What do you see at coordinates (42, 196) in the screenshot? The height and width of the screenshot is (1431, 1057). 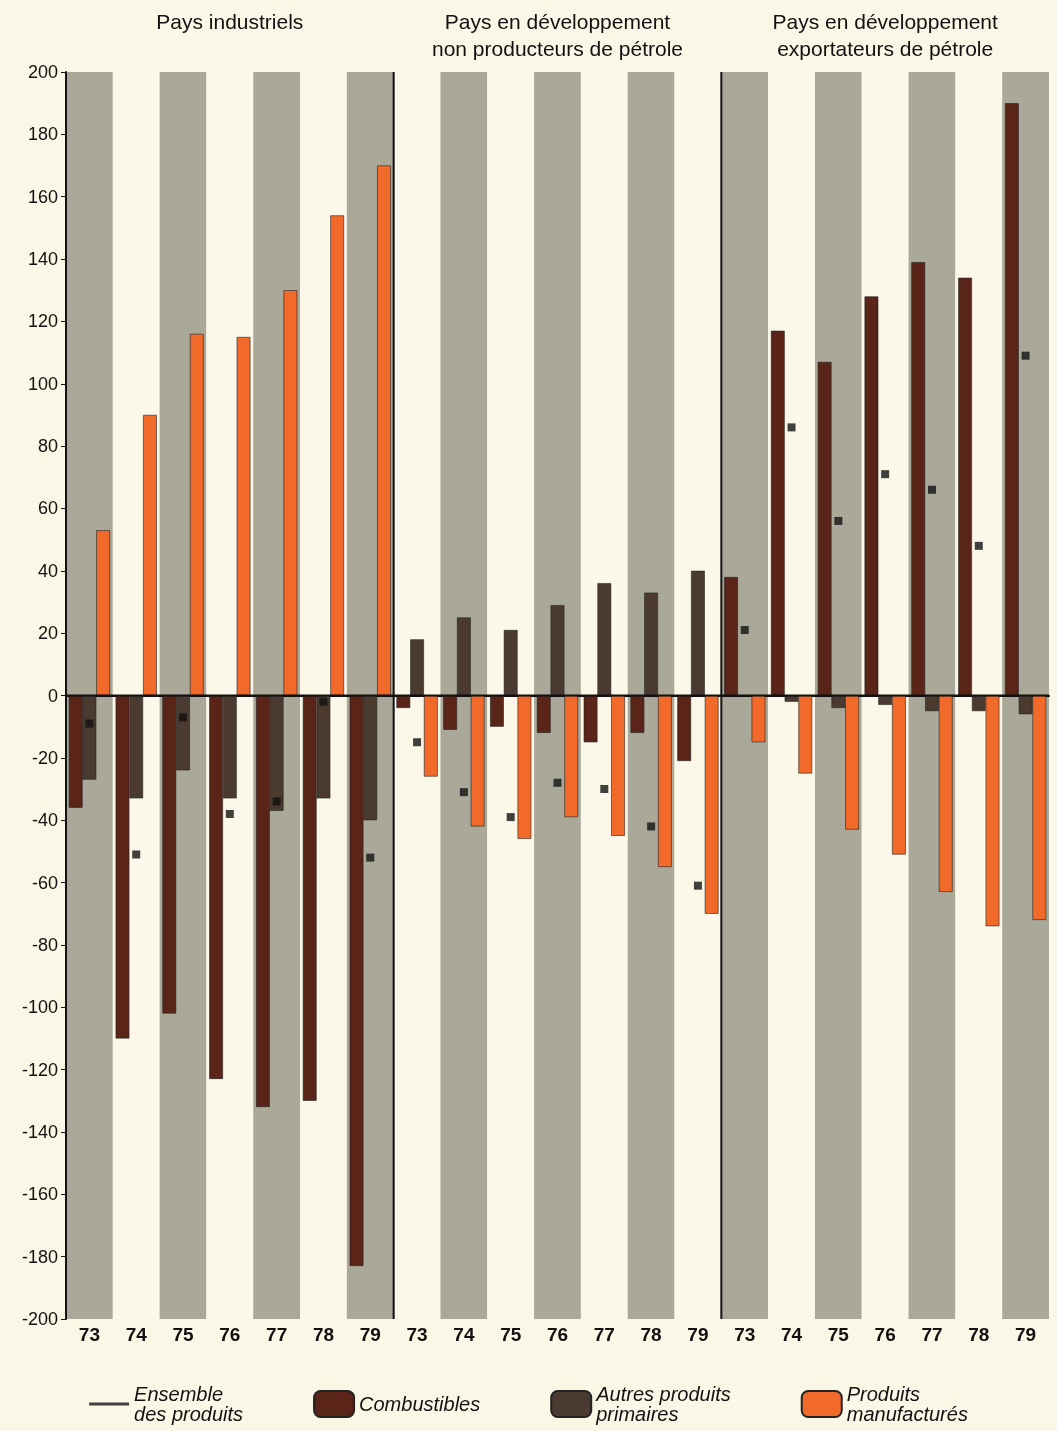 I see `y-tick-label: 160` at bounding box center [42, 196].